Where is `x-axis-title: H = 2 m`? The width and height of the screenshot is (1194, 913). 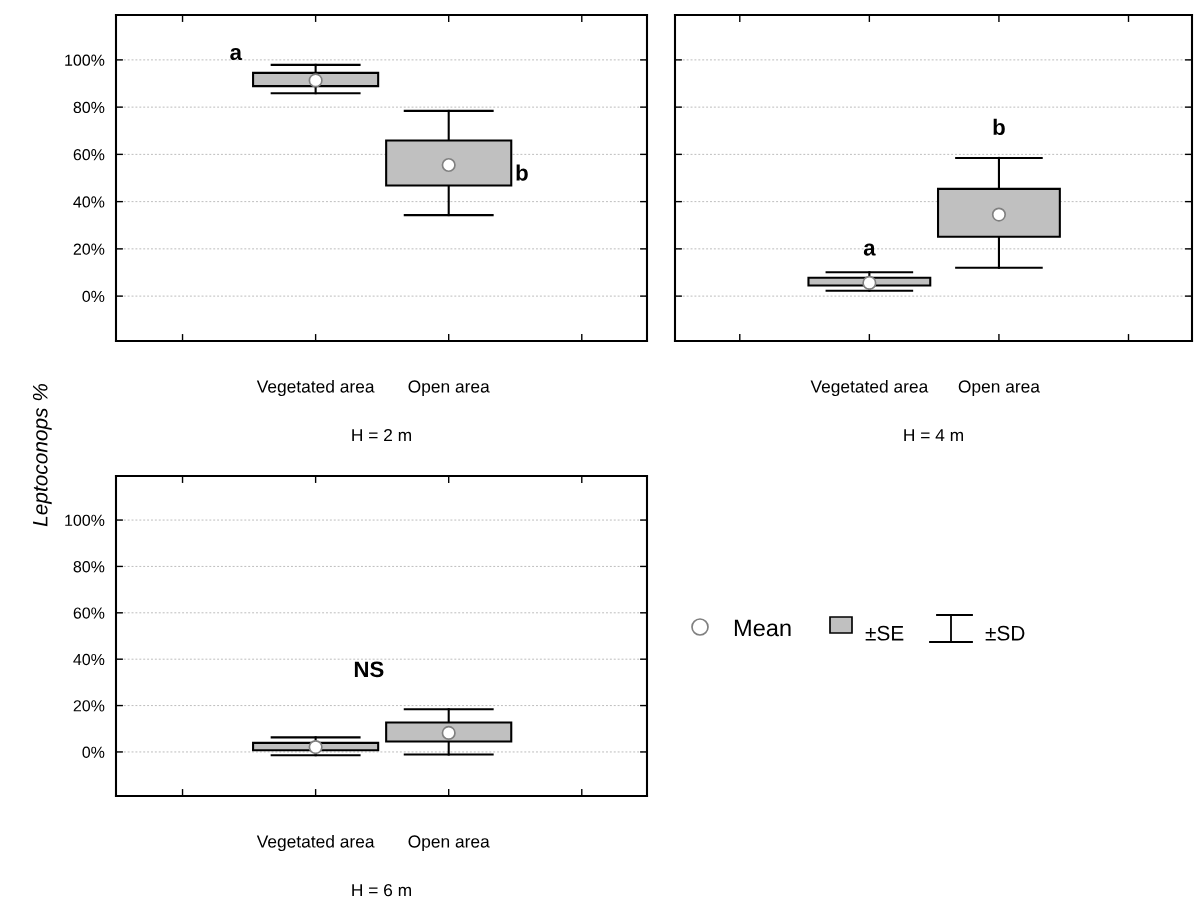
x-axis-title: H = 2 m is located at coordinates (381, 435).